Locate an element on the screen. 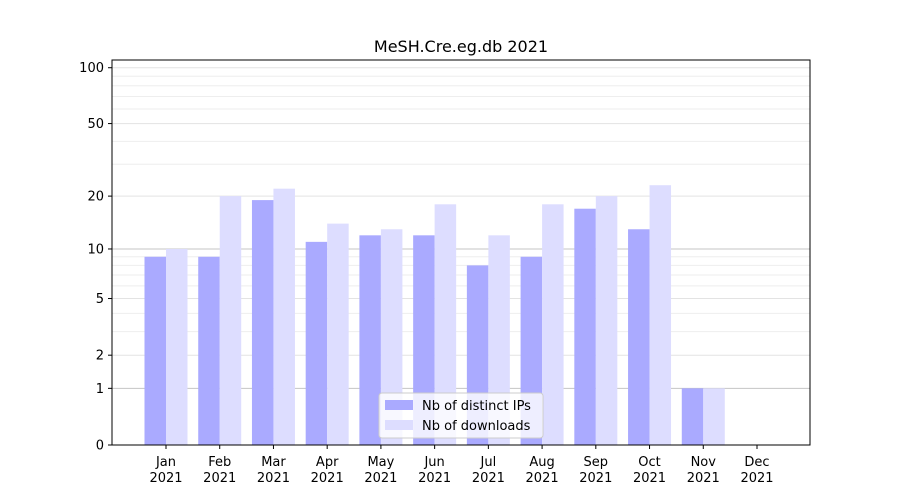 This screenshot has width=900, height=500. x-tick-label: Sep 2021 is located at coordinates (595, 470).